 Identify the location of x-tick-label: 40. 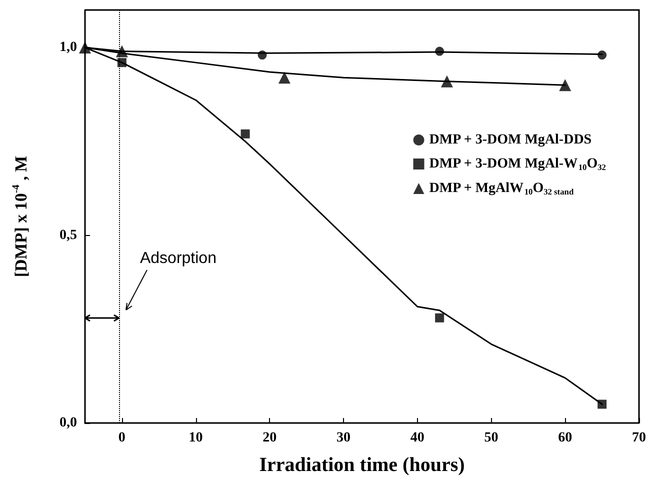
(417, 438).